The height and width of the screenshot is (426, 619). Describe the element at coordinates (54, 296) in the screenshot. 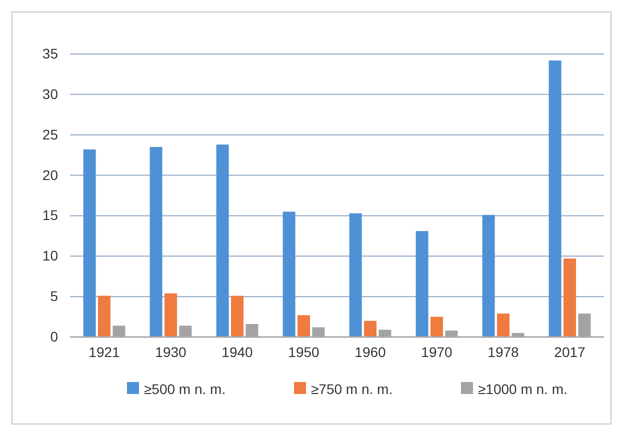

I see `y-tick-label: 5` at that location.